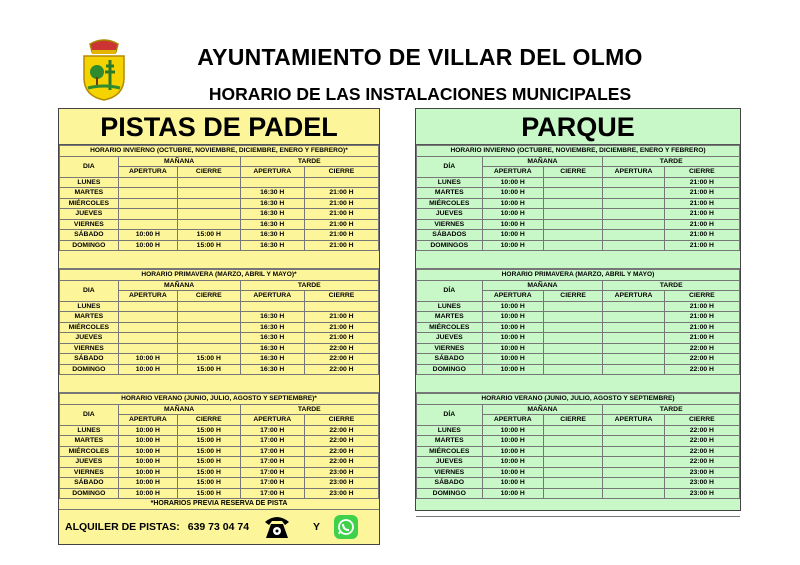  I want to click on table-row: MARTES 16:30 H 21:00 H, so click(219, 193).